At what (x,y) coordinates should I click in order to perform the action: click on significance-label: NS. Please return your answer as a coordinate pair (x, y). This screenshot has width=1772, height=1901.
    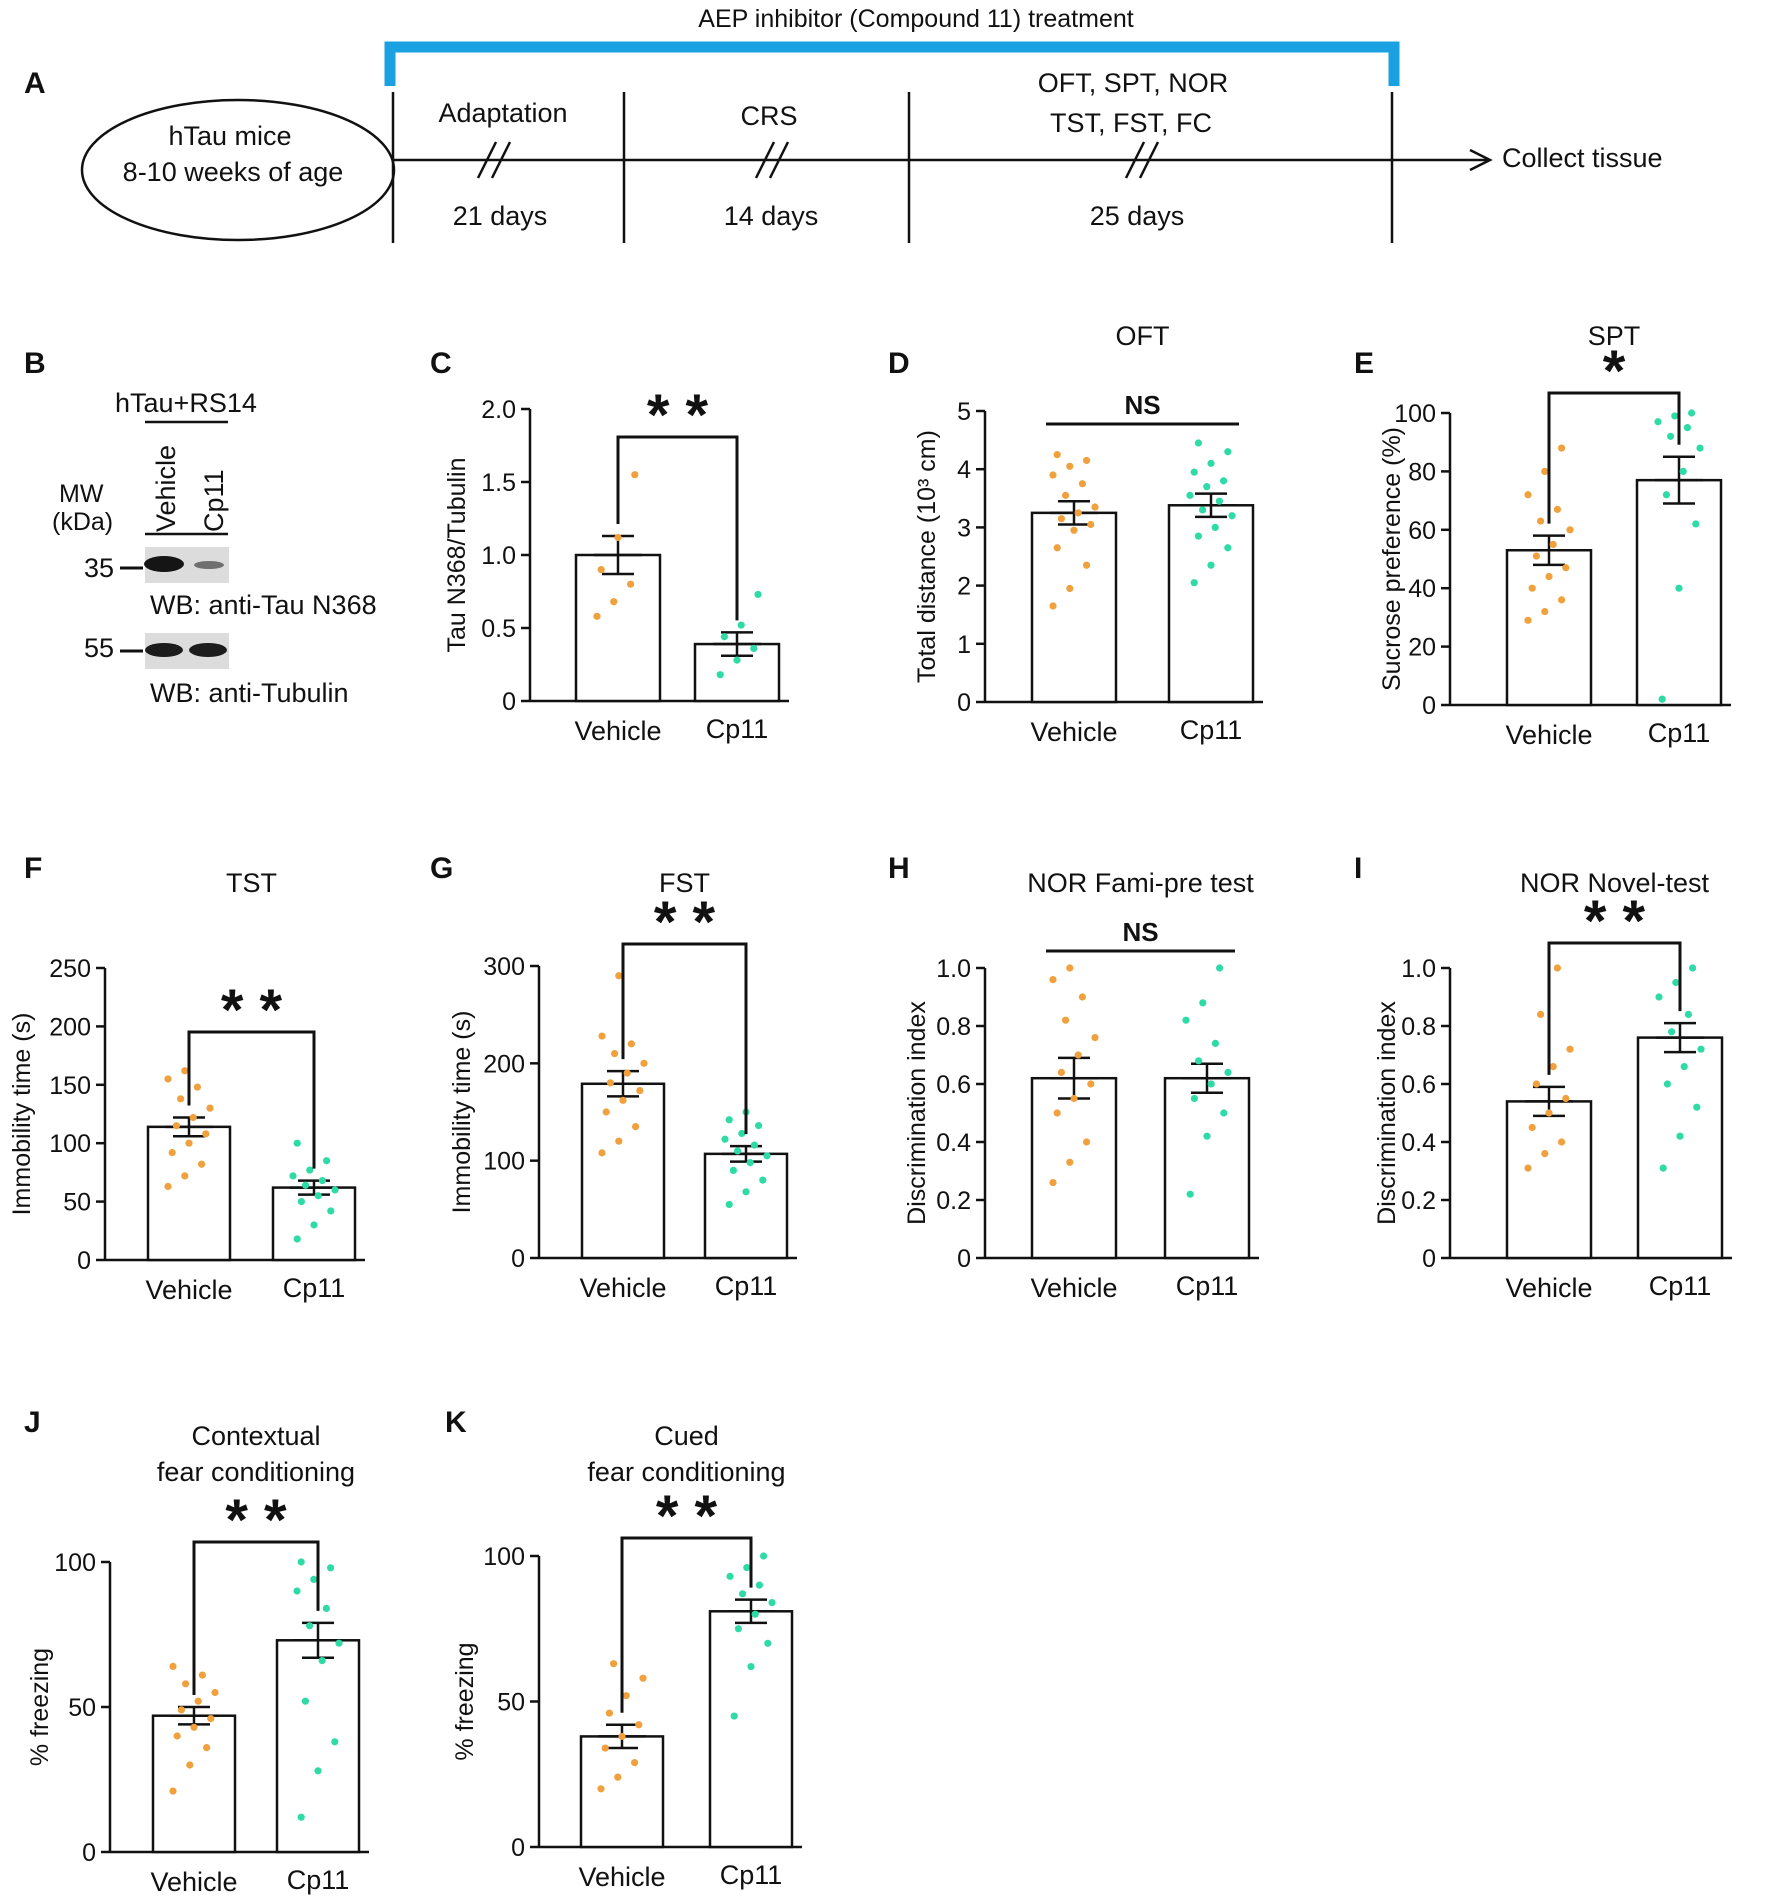
    Looking at the image, I should click on (1140, 932).